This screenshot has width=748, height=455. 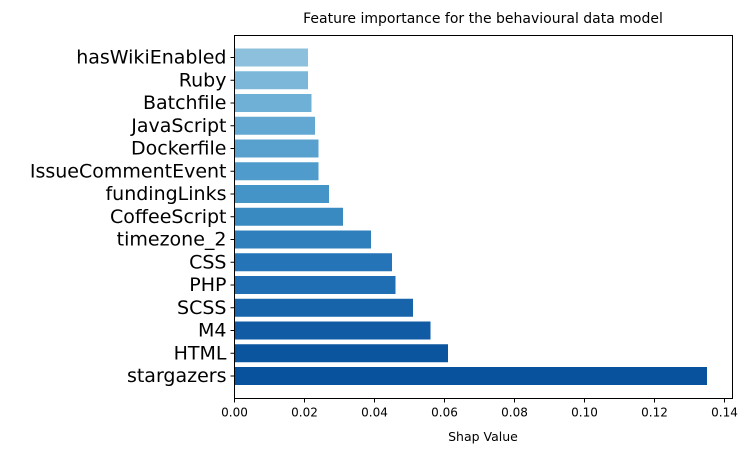 I want to click on bar-batchfile, so click(x=273, y=103).